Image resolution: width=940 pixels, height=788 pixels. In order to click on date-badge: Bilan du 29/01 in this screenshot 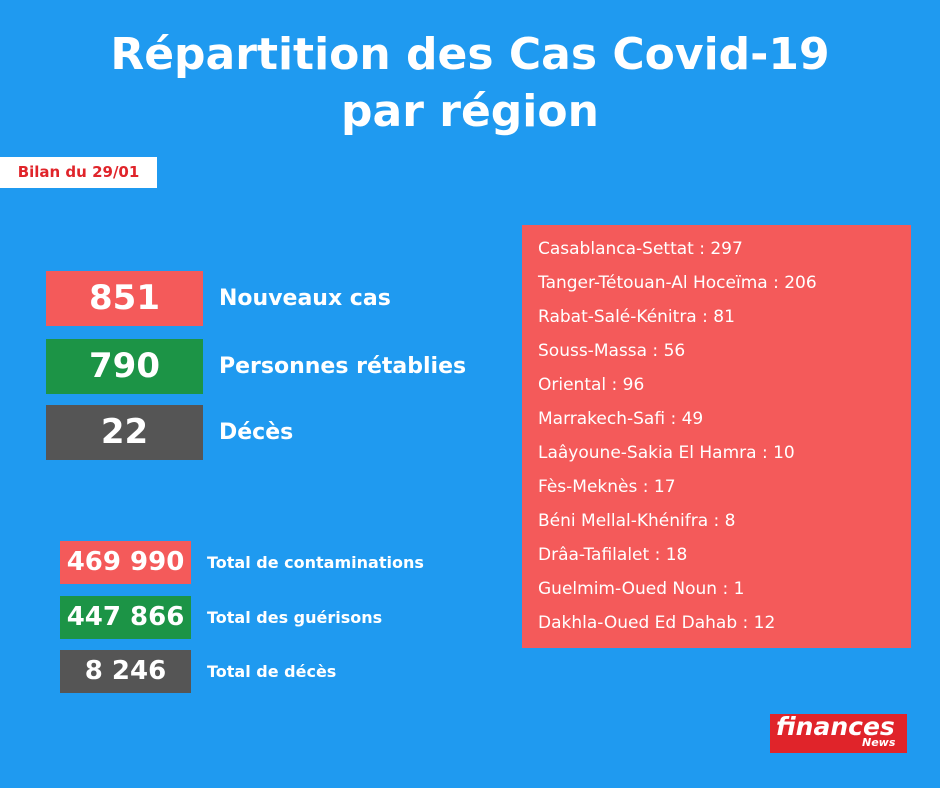, I will do `click(78, 172)`.